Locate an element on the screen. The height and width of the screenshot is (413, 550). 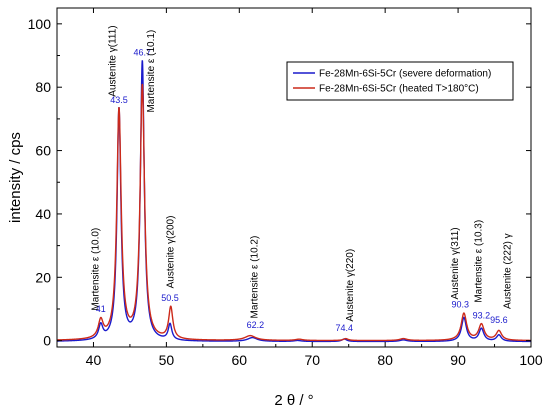
x-tick-label: 50 is located at coordinates (167, 360).